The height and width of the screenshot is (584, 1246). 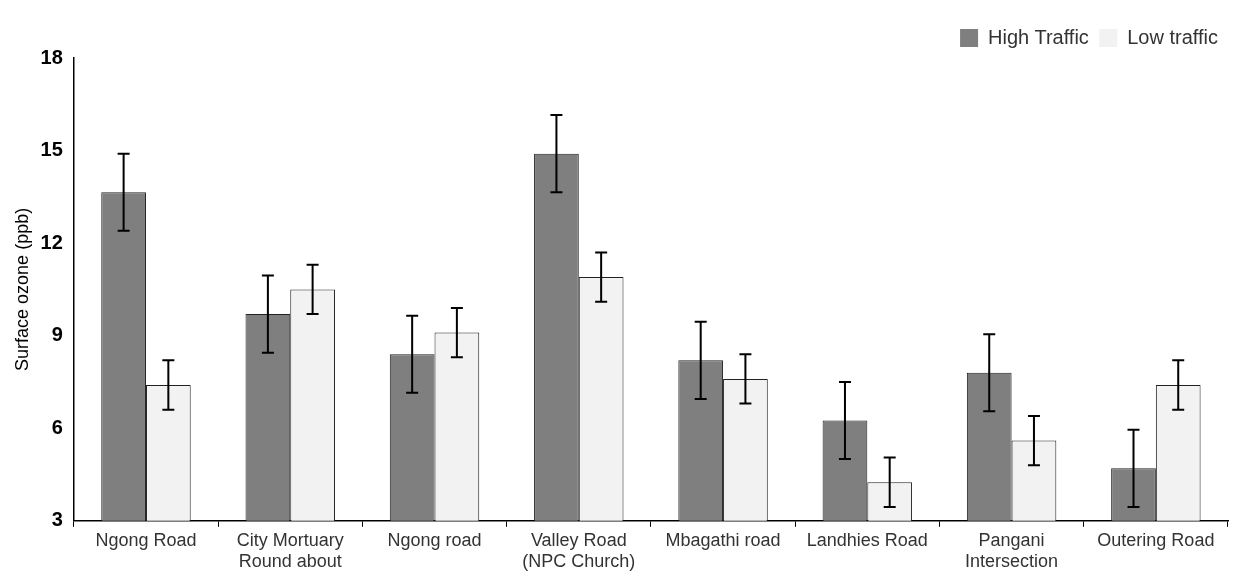 I want to click on legend-label: Low traffic, so click(x=1172, y=36).